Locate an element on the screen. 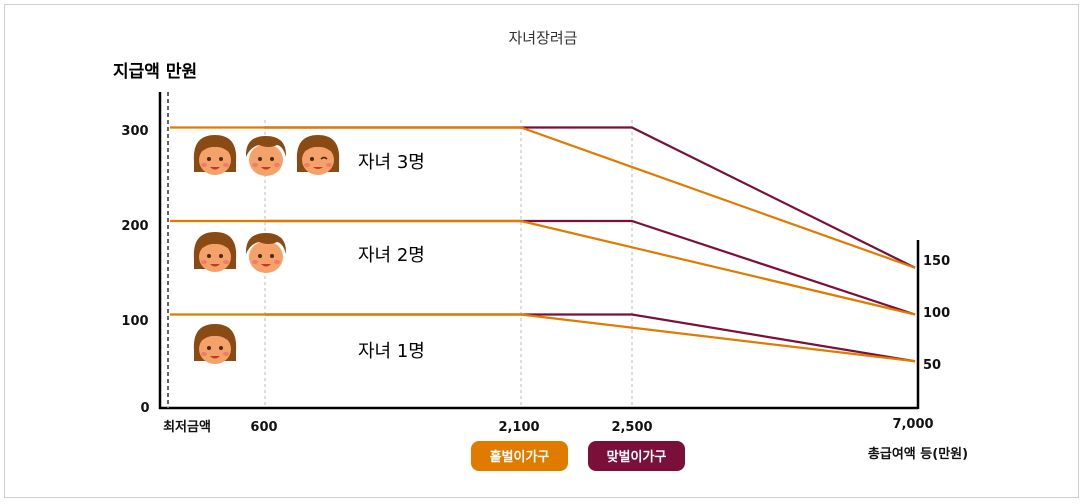 The image size is (1085, 504). y-axis-label: 지급액 만원 is located at coordinates (155, 72).